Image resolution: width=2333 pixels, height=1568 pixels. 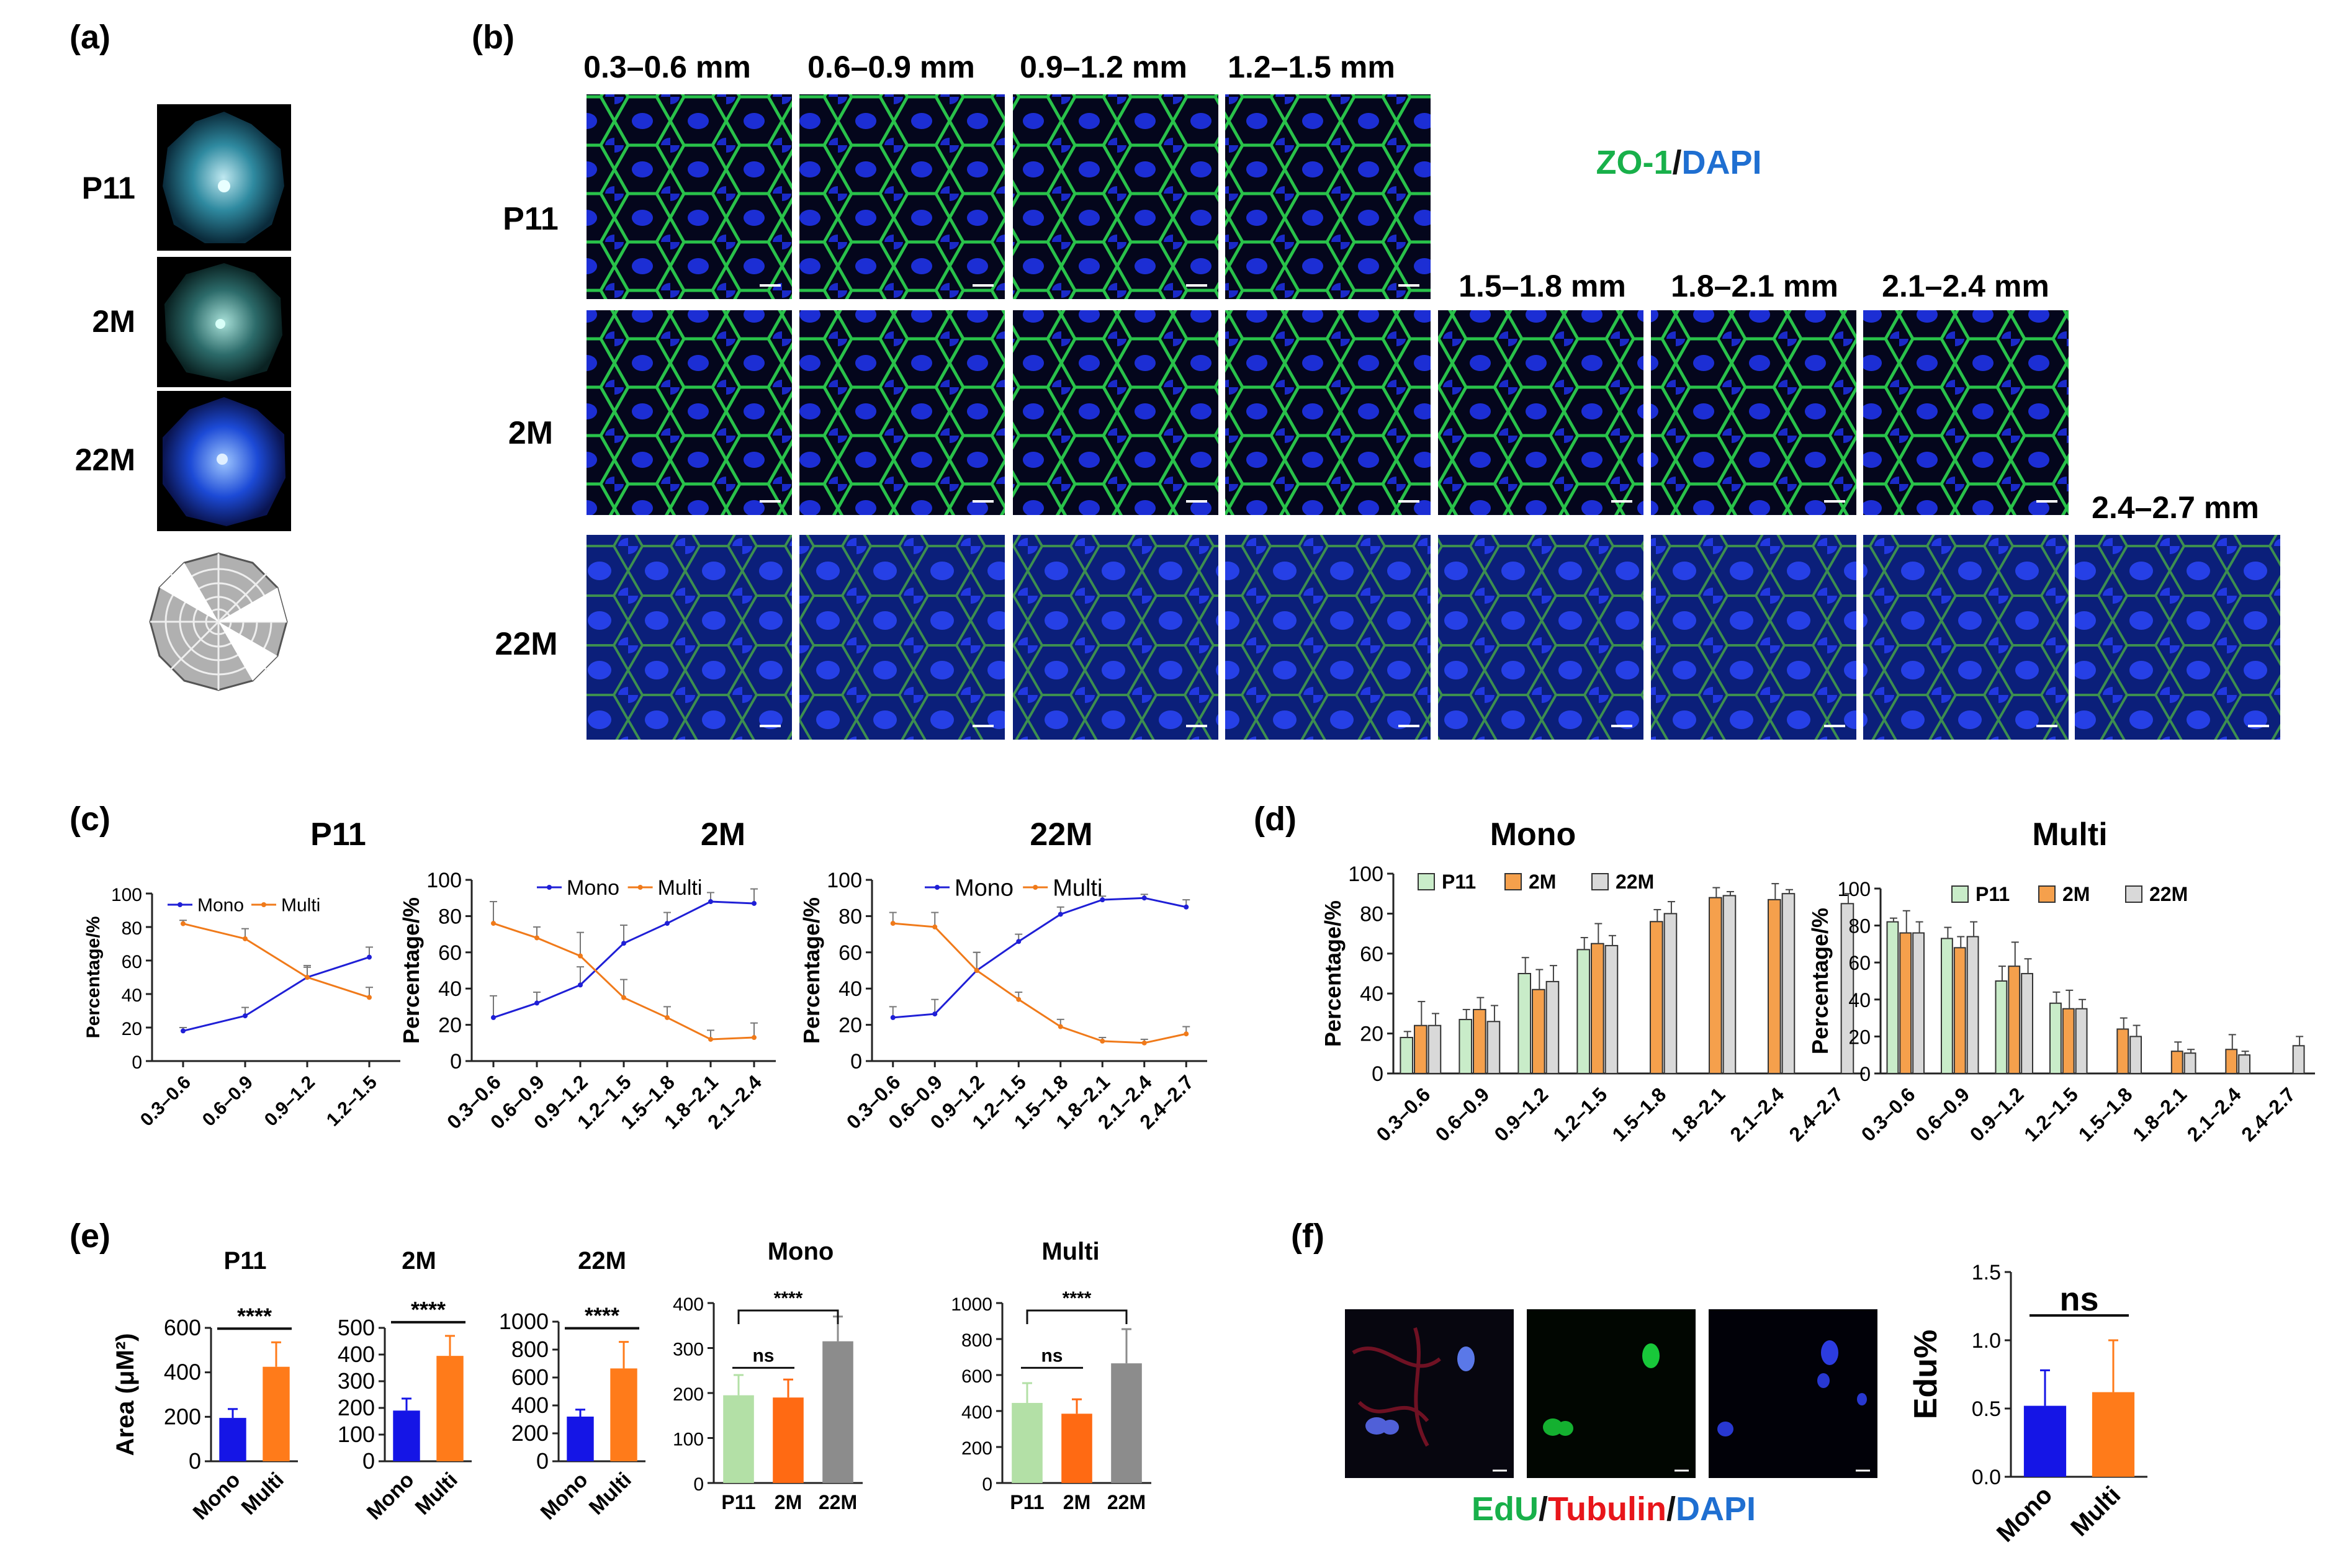 What do you see at coordinates (2028, 1404) in the screenshot?
I see `bar-chart-10: 0.0 0.5 1.0 1.5 Edu% Mono Multi ns` at bounding box center [2028, 1404].